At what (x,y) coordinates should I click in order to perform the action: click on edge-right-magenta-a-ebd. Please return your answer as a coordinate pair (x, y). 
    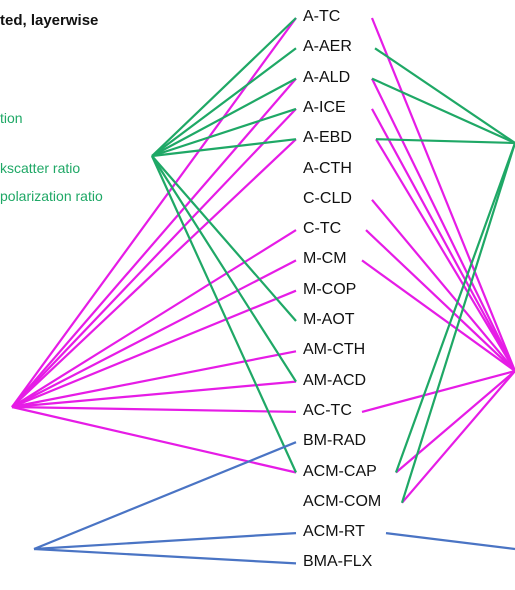
    Looking at the image, I should click on (445, 255).